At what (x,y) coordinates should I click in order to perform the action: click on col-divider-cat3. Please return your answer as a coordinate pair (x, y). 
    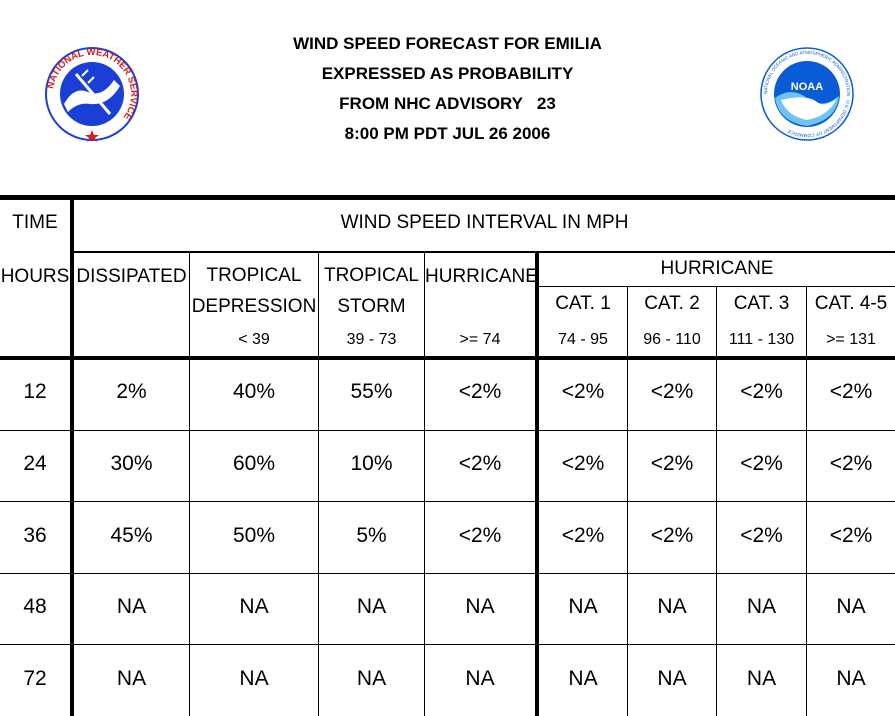
    Looking at the image, I should click on (806, 501).